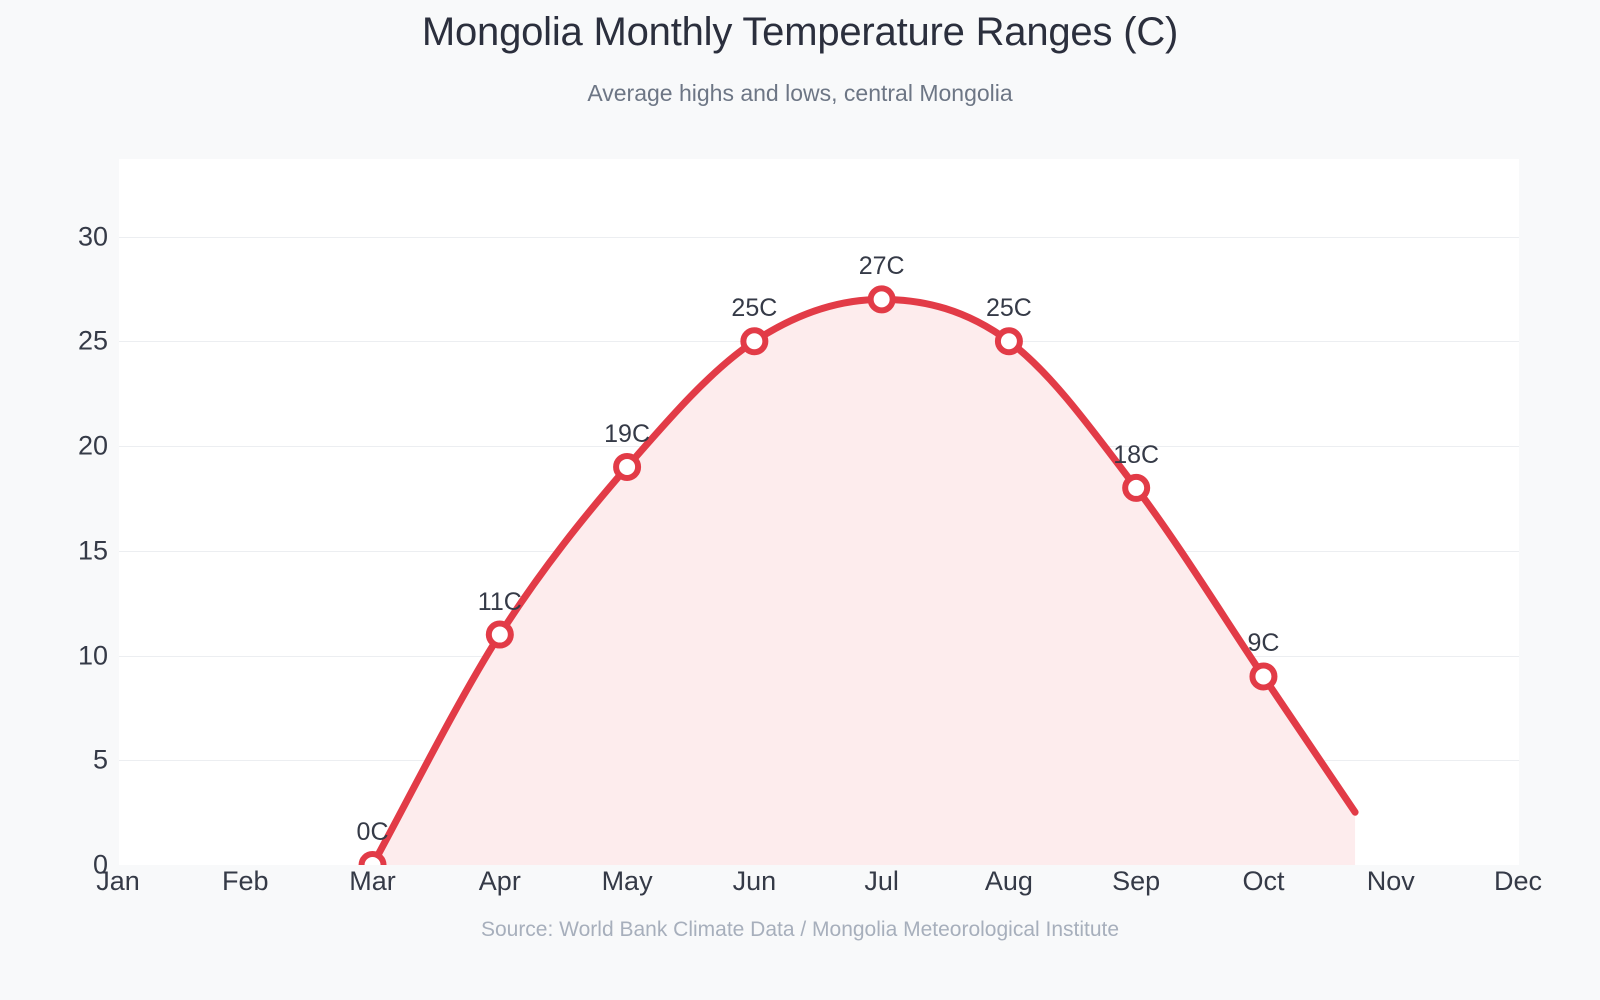  I want to click on x-axis-tick-label-aug: Aug, so click(1008, 881).